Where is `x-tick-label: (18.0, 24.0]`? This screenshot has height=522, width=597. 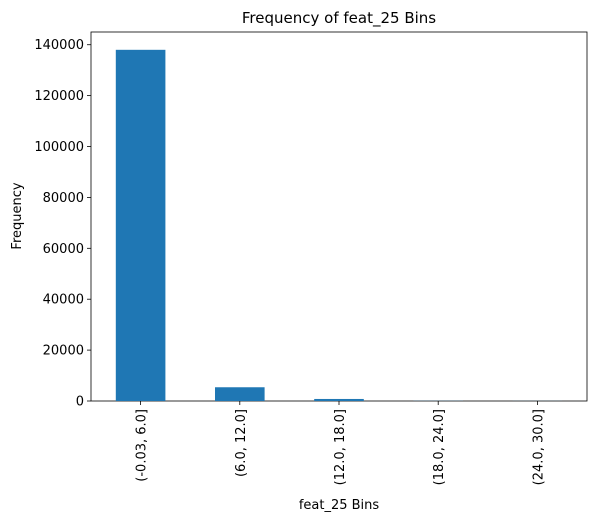 x-tick-label: (18.0, 24.0] is located at coordinates (439, 447).